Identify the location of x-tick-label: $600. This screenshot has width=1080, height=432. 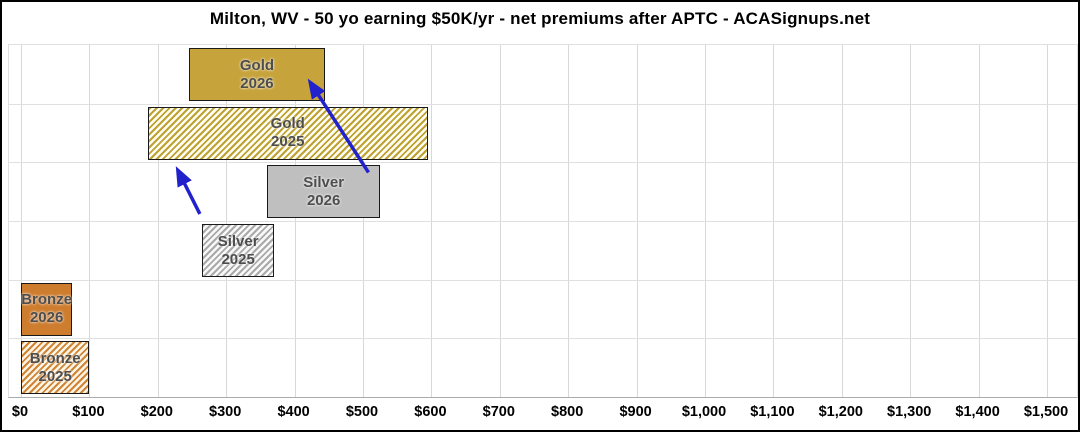
(430, 412).